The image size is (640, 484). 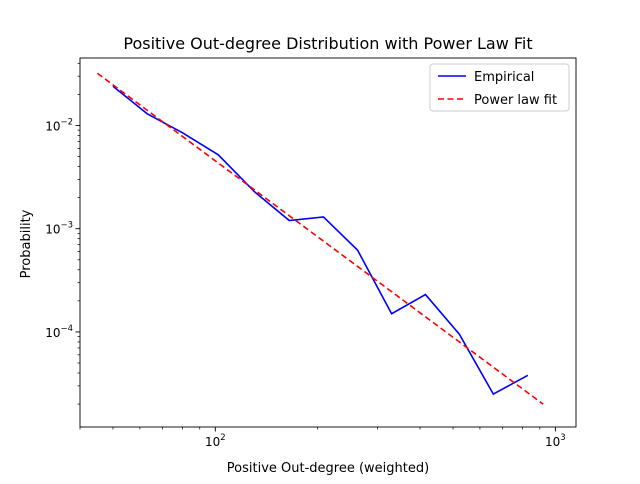 What do you see at coordinates (26, 243) in the screenshot?
I see `y-axis-label: Probability` at bounding box center [26, 243].